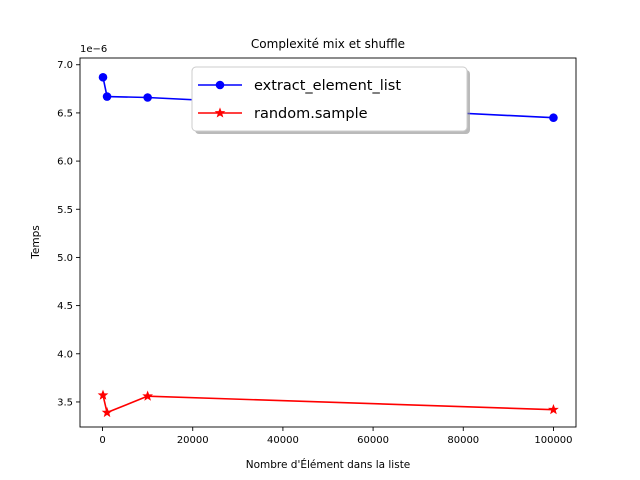  I want to click on y-tick-label: 5.5, so click(65, 210).